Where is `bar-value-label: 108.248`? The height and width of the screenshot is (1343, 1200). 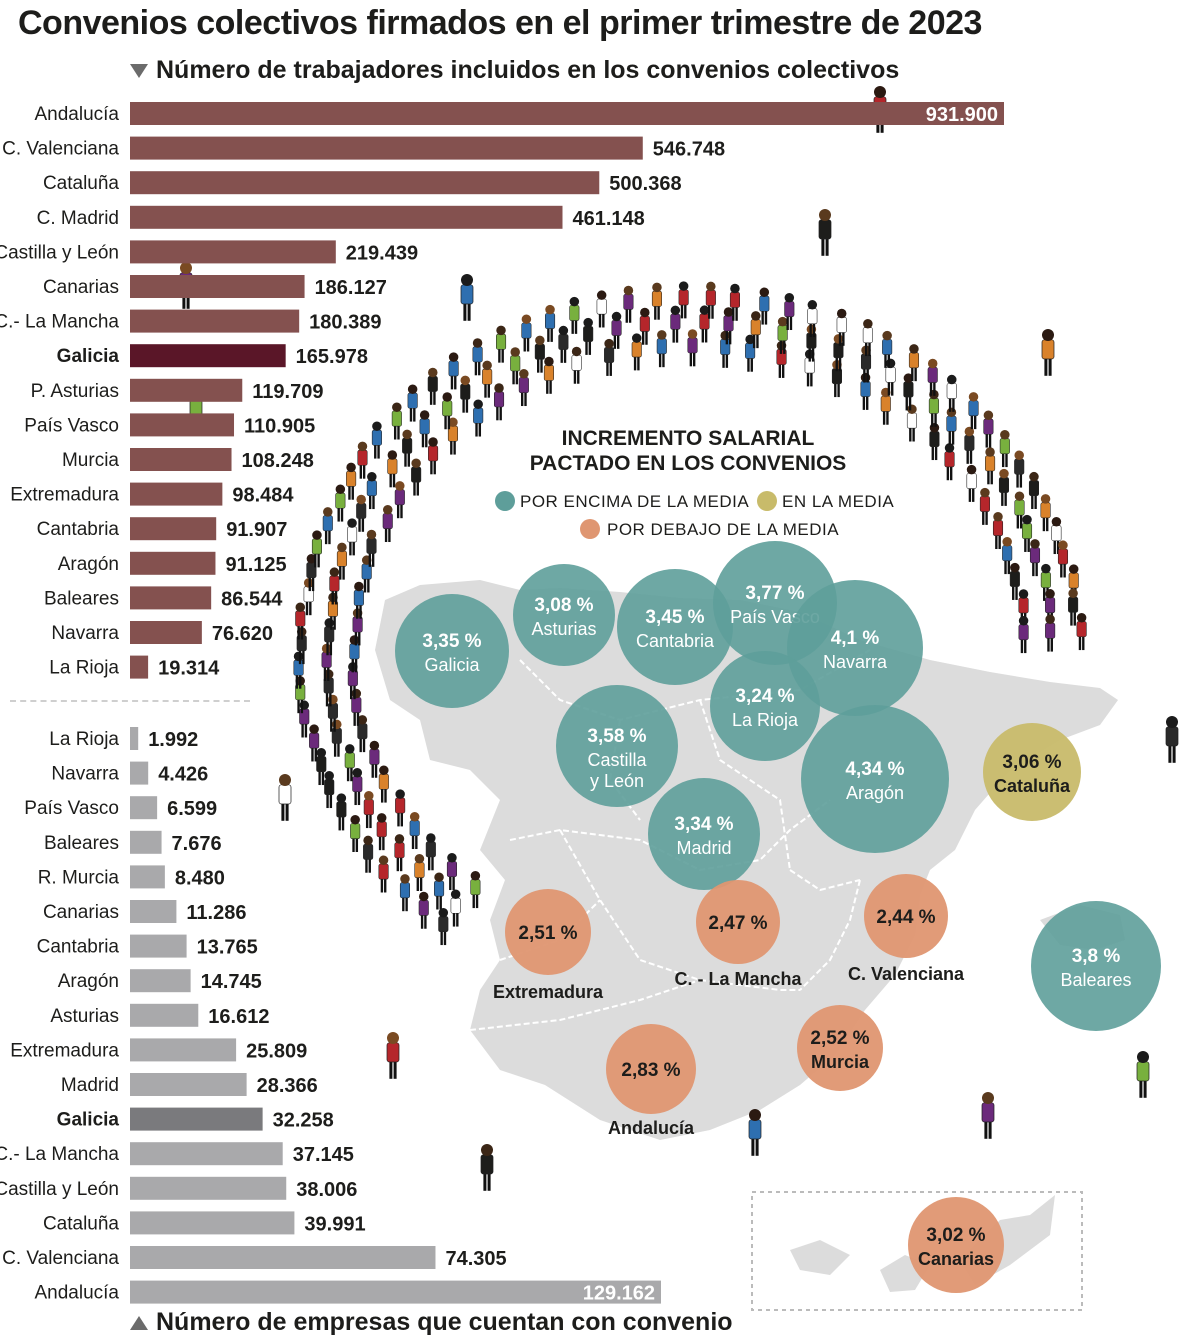 bar-value-label: 108.248 is located at coordinates (278, 461).